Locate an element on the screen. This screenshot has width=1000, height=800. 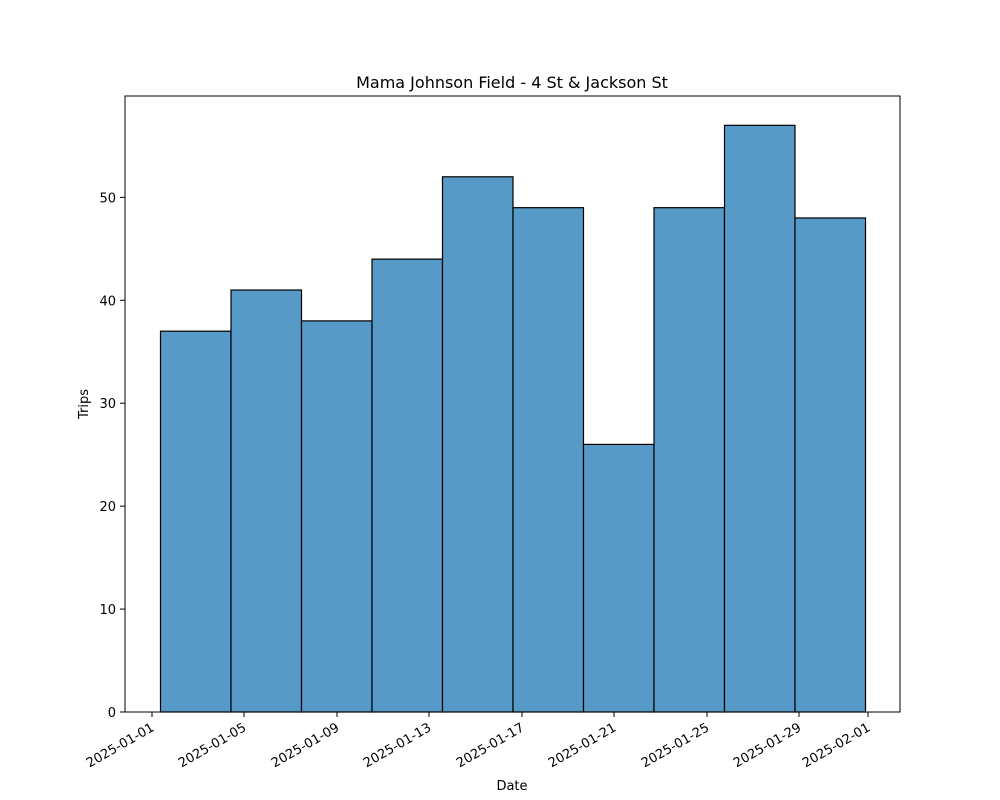
y-tick-label: 40 is located at coordinates (107, 301).